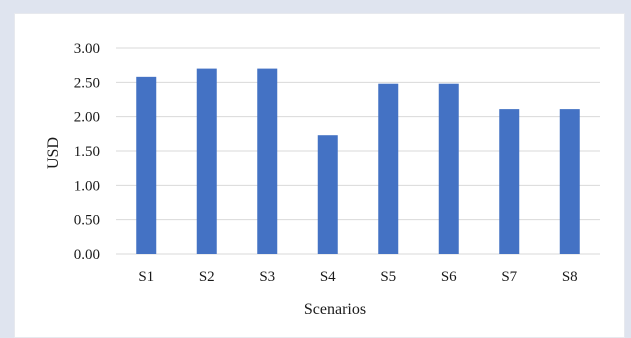 The image size is (631, 338). What do you see at coordinates (267, 277) in the screenshot?
I see `x-tick-label: S3` at bounding box center [267, 277].